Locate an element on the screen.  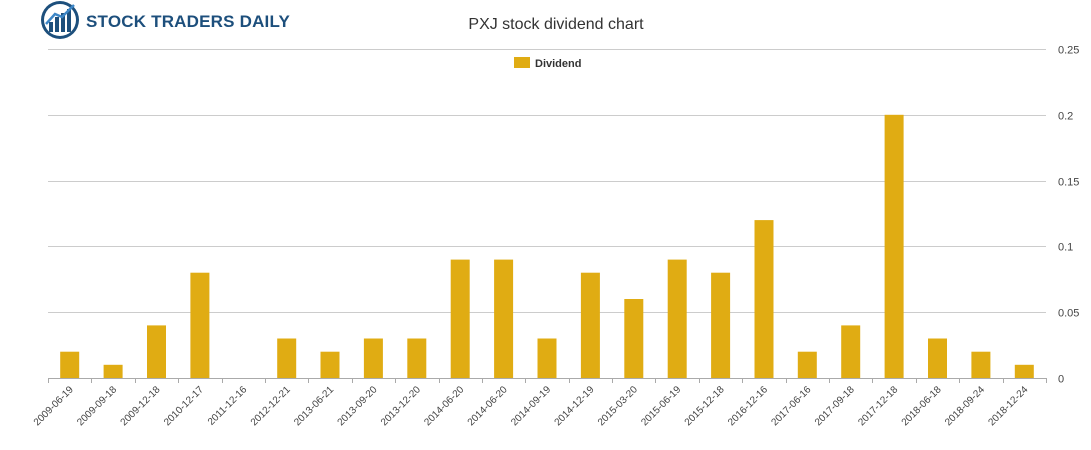
x-tick-label: 2015-06-19 is located at coordinates (661, 406).